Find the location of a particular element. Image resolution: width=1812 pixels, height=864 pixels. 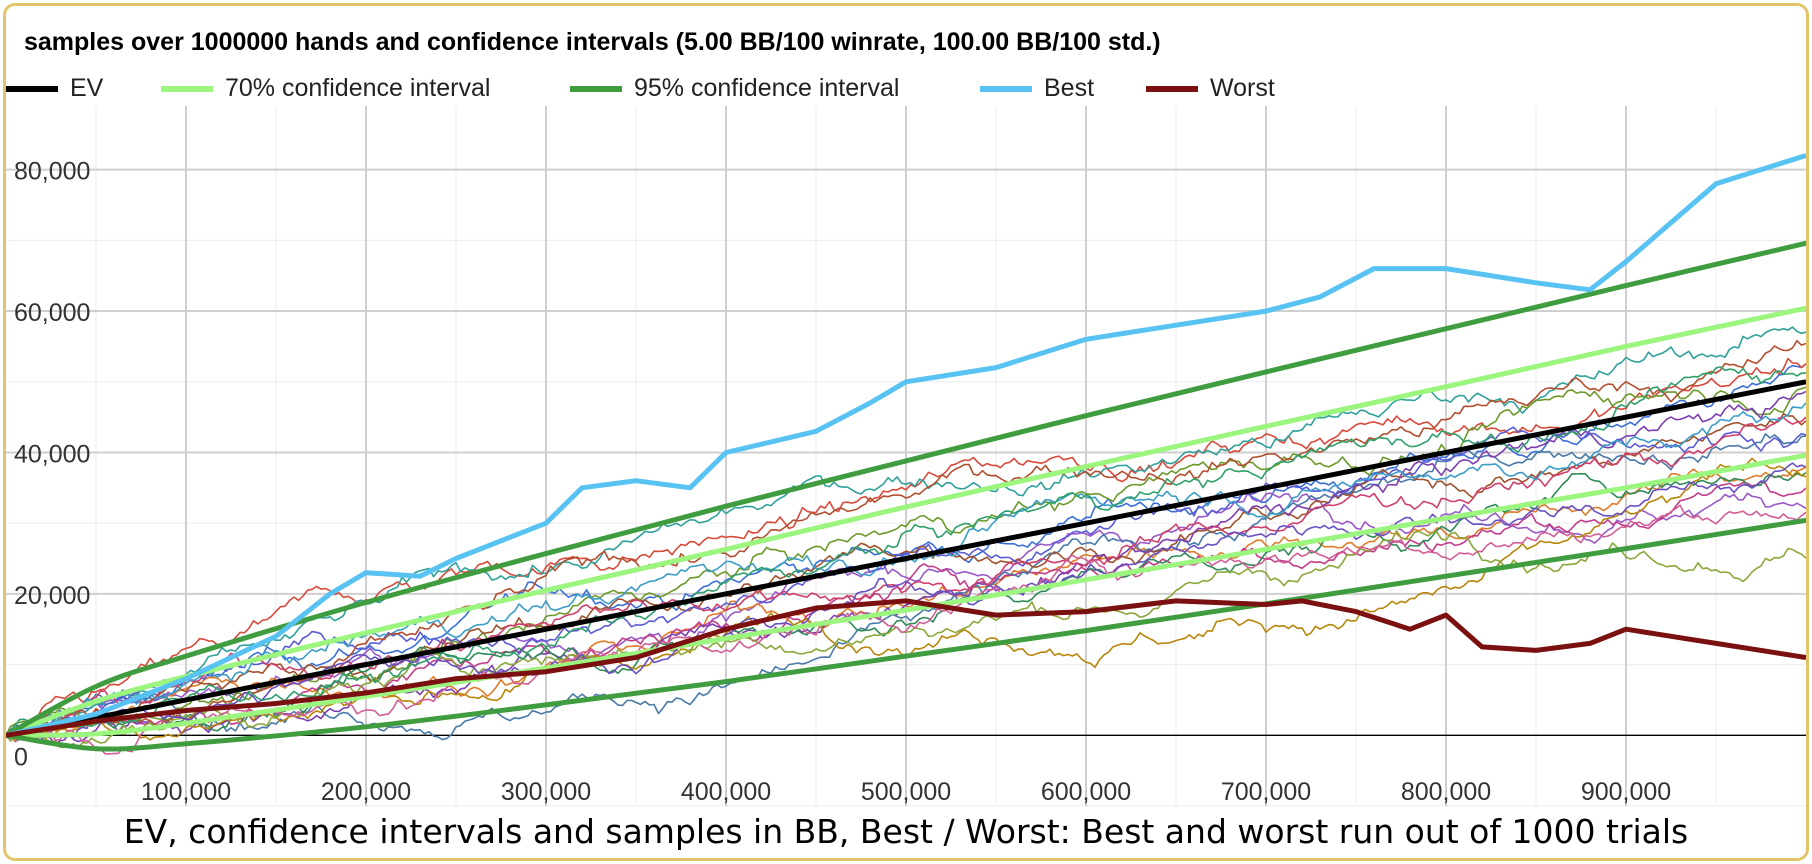

y-tick-label: 40,000 is located at coordinates (52, 454).